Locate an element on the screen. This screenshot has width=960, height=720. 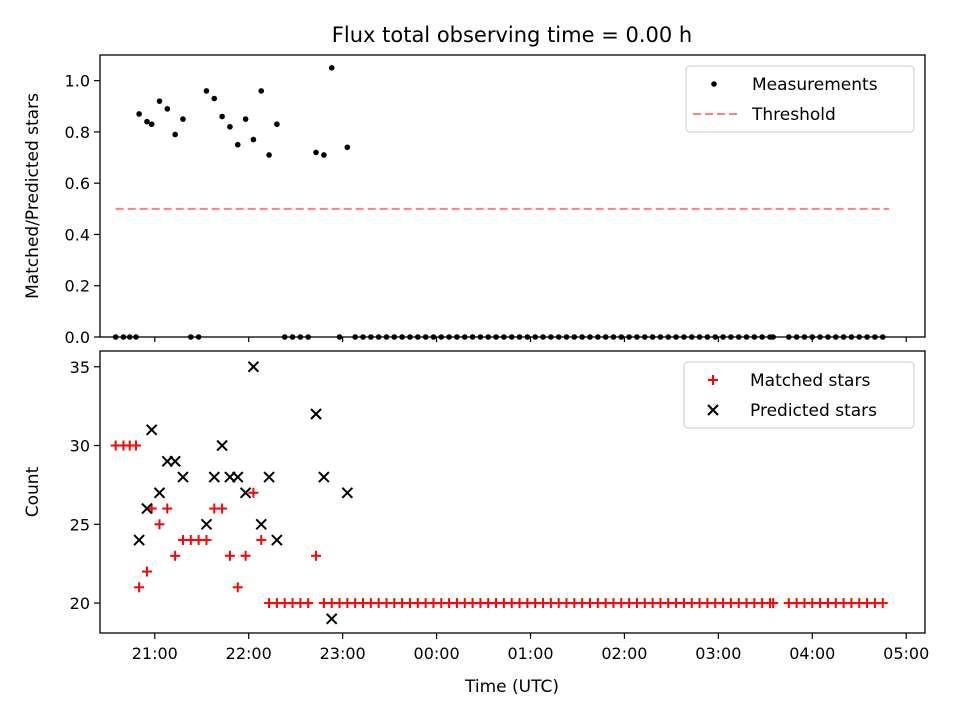
x-tick-label: 02:00 is located at coordinates (624, 653).